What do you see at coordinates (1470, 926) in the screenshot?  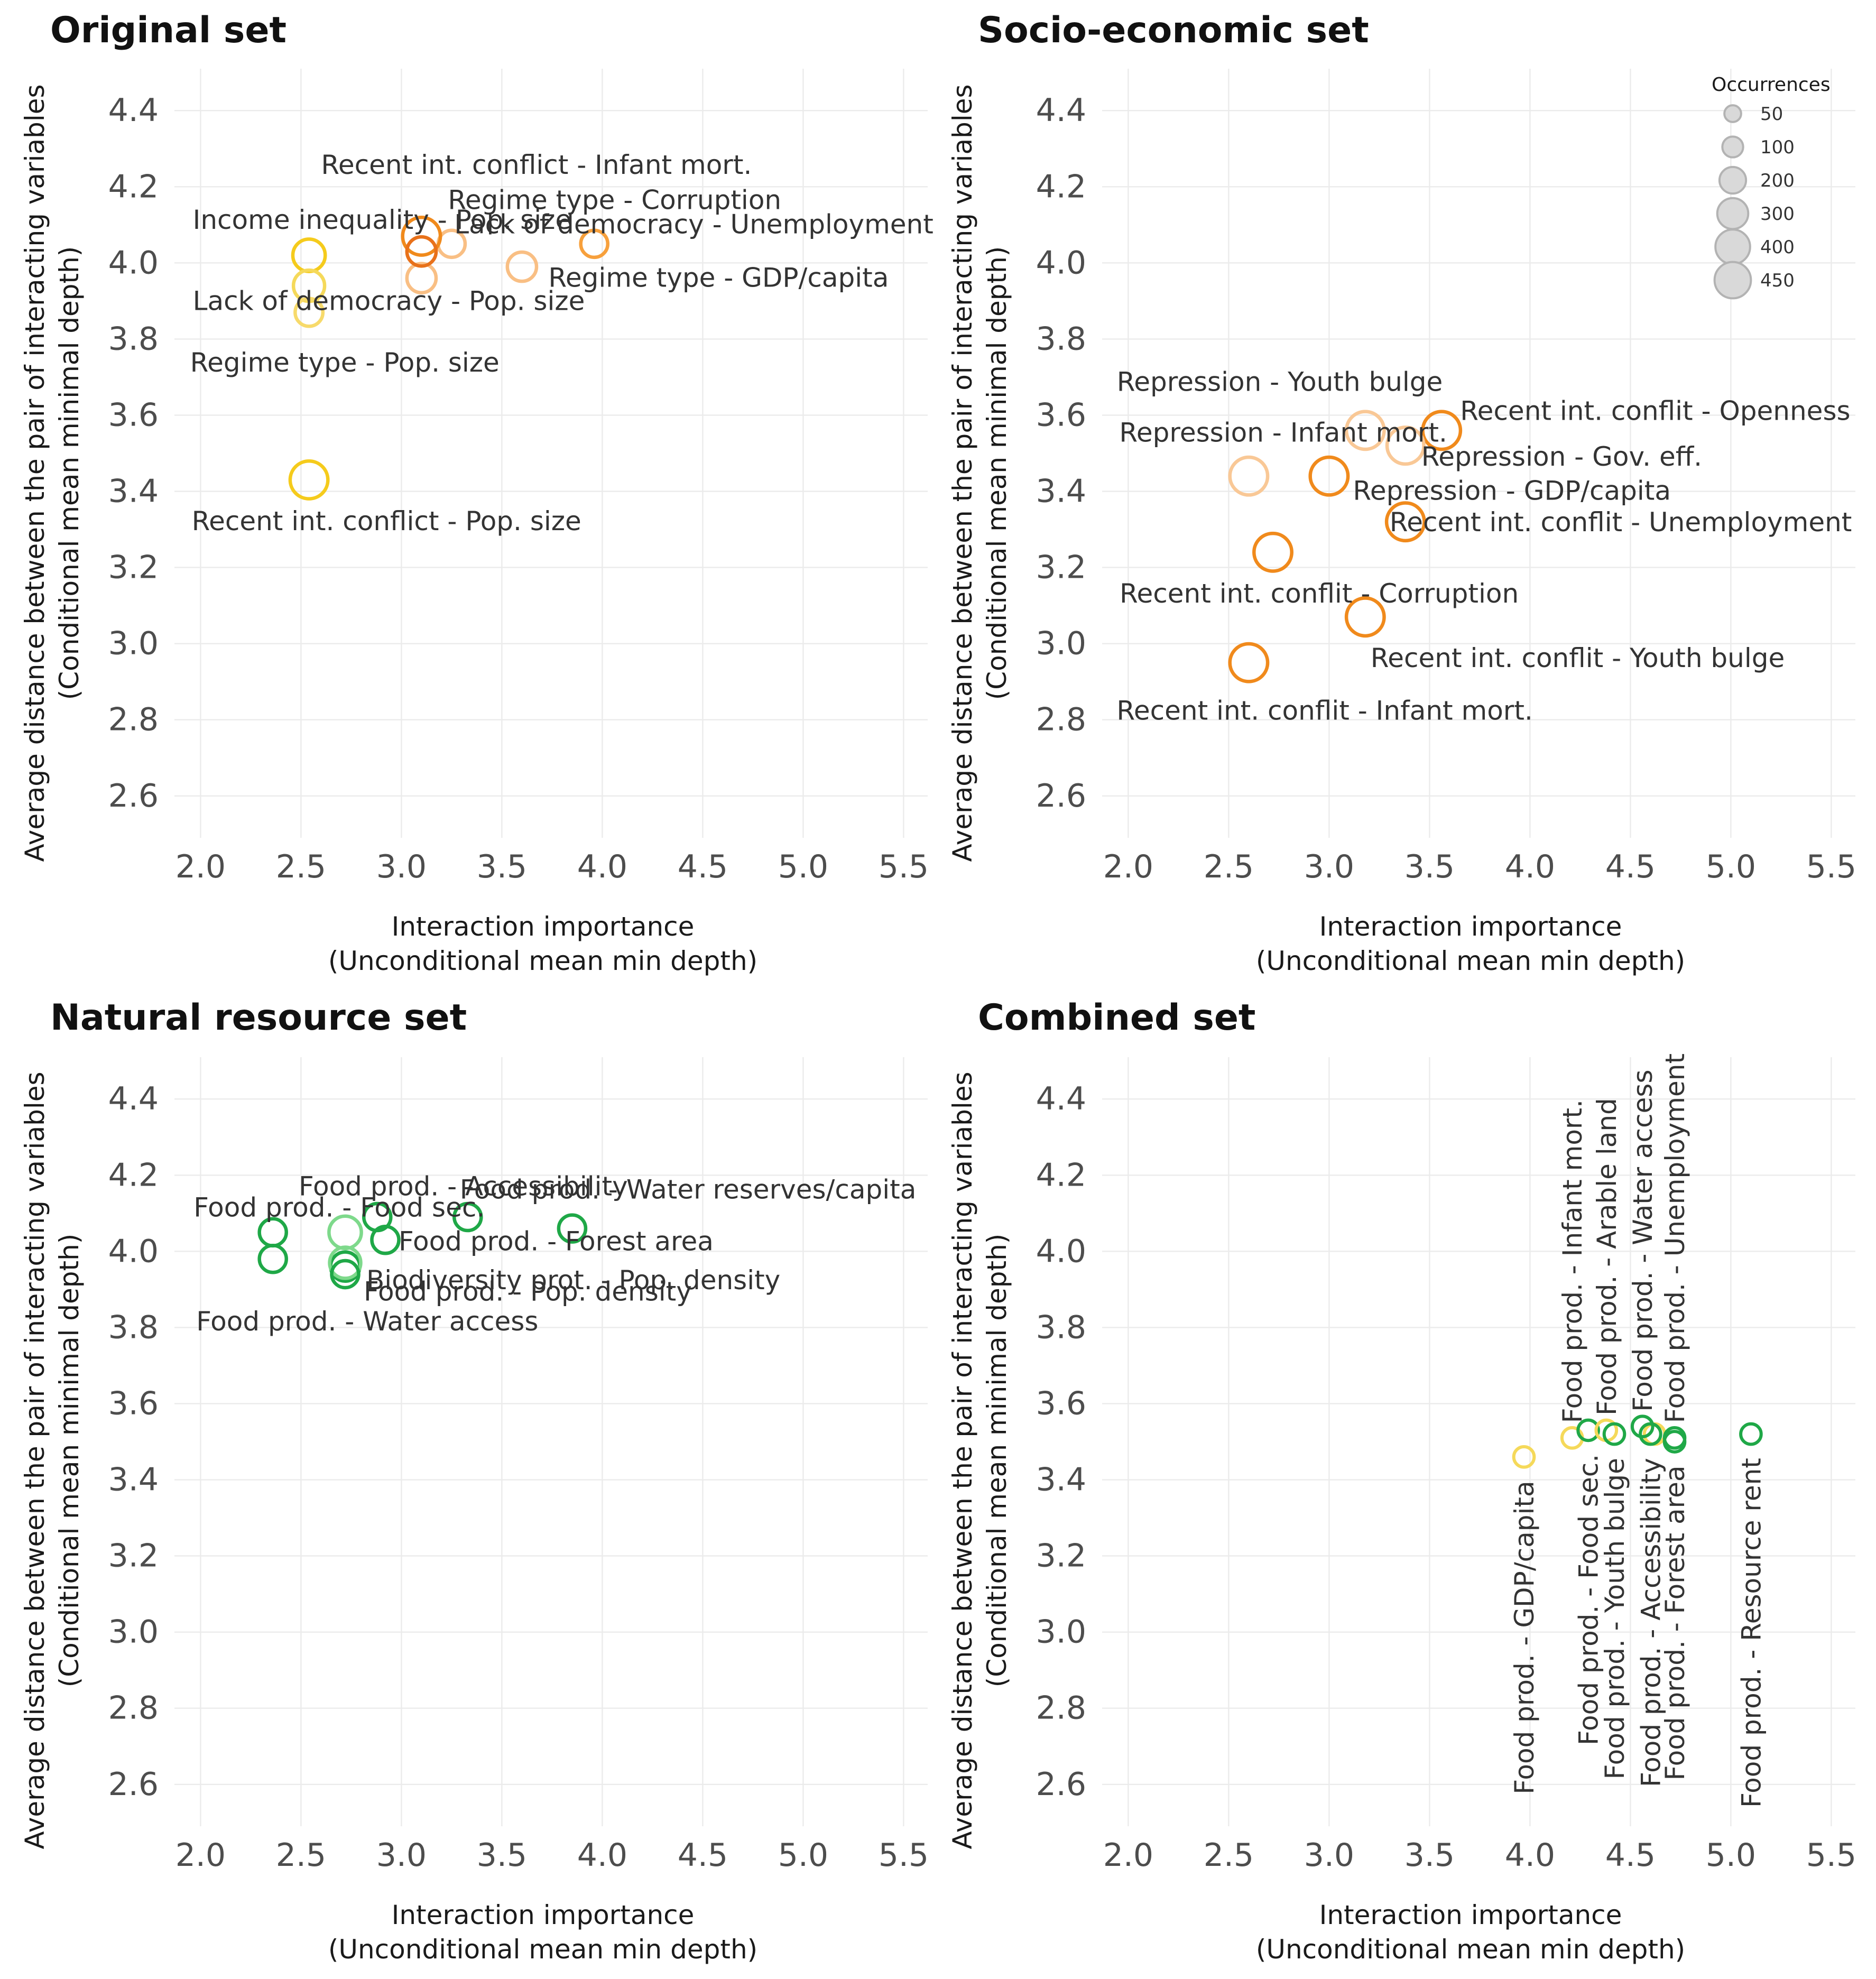 I see `x-axis-label: Interaction importance` at bounding box center [1470, 926].